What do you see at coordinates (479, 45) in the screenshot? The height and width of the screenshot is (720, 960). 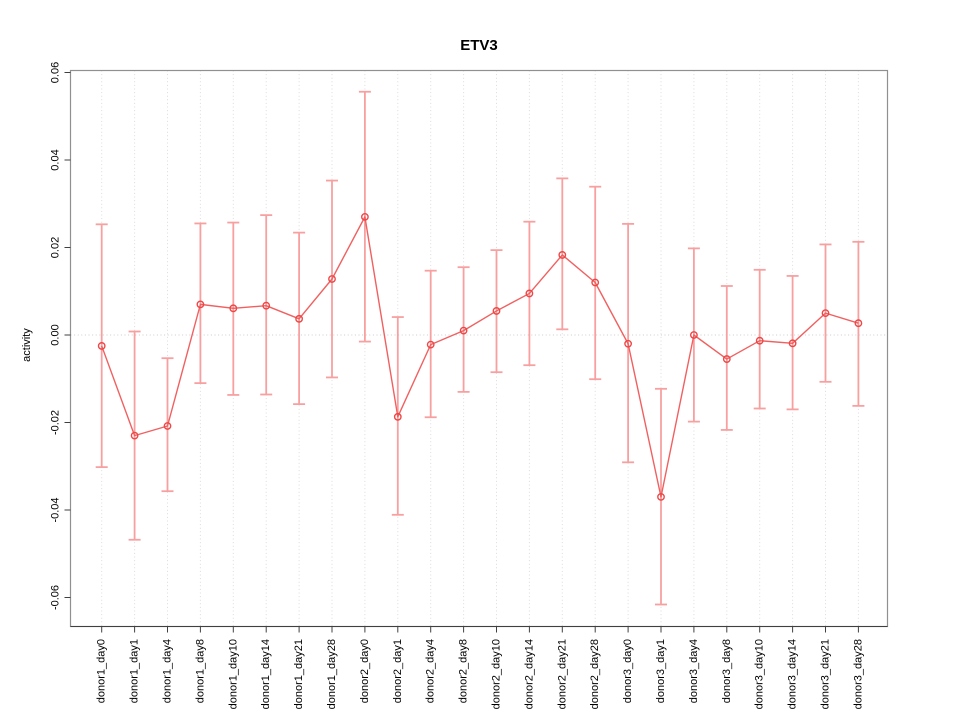 I see `chart-title: ETV3` at bounding box center [479, 45].